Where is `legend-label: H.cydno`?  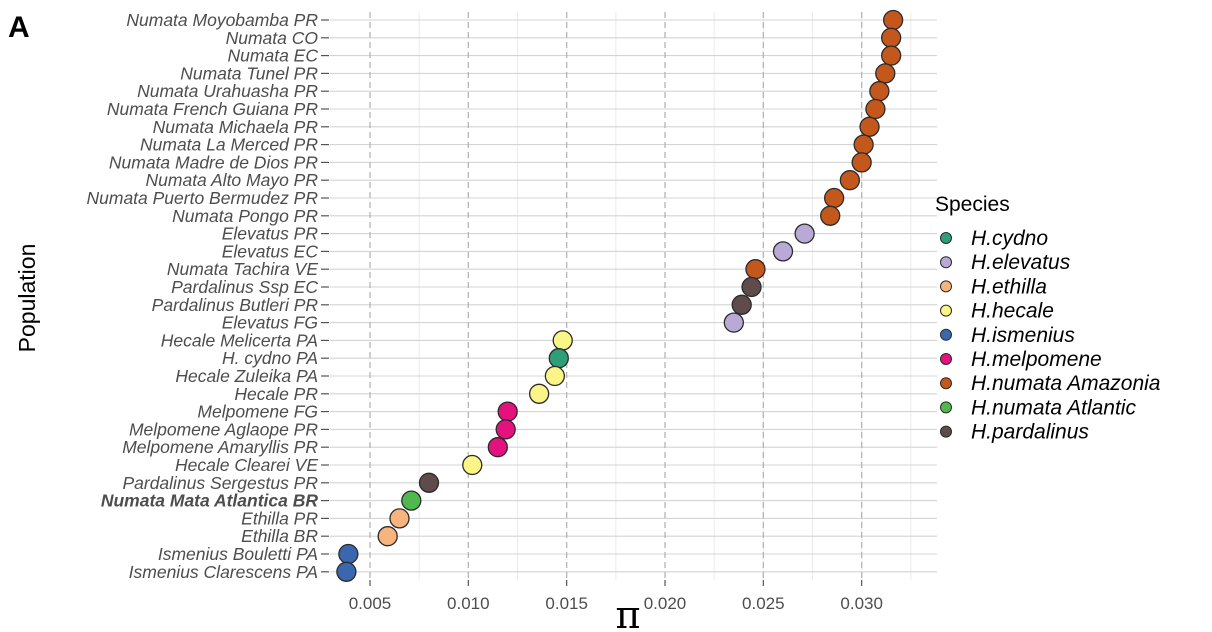 legend-label: H.cydno is located at coordinates (1009, 238).